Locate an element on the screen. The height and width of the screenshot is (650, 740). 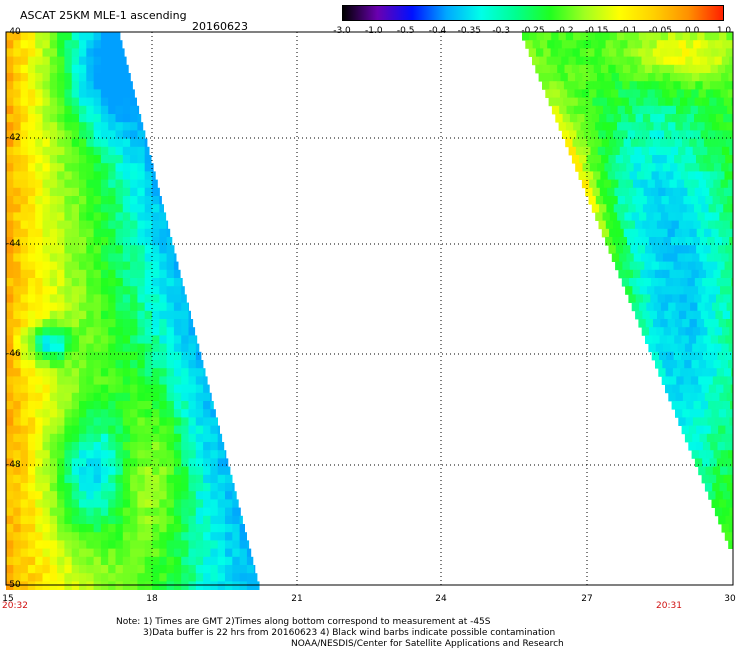
time-right: 20:31 is located at coordinates (669, 606).